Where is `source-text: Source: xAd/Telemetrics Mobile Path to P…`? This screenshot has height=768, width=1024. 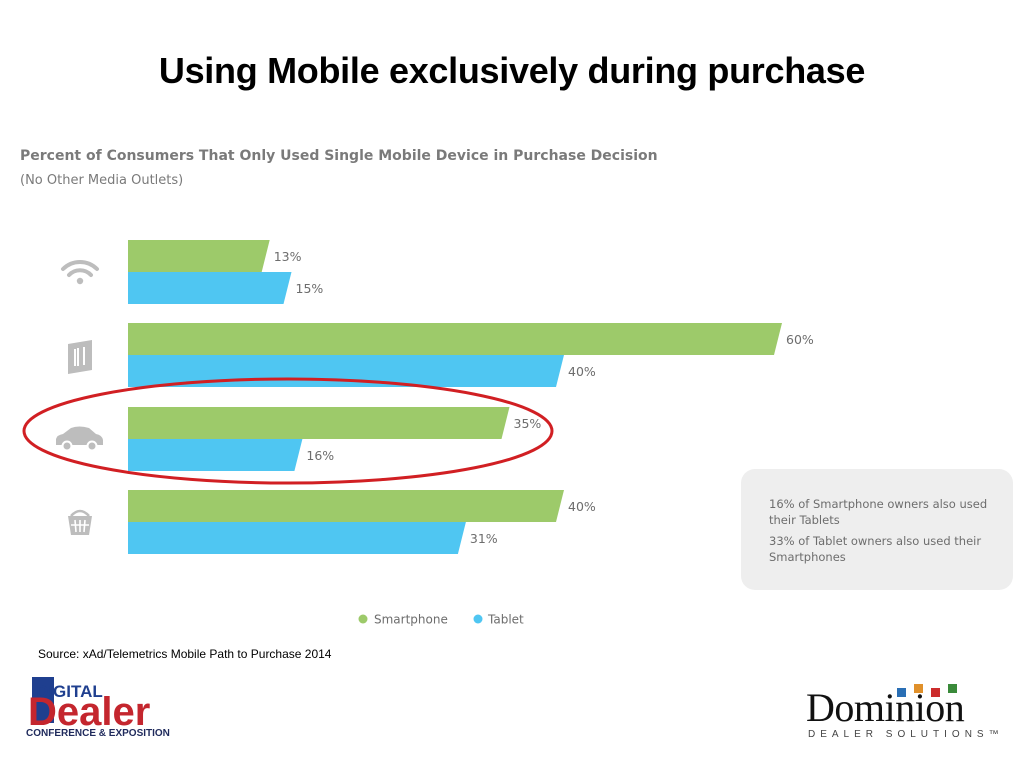 source-text: Source: xAd/Telemetrics Mobile Path to P… is located at coordinates (185, 654).